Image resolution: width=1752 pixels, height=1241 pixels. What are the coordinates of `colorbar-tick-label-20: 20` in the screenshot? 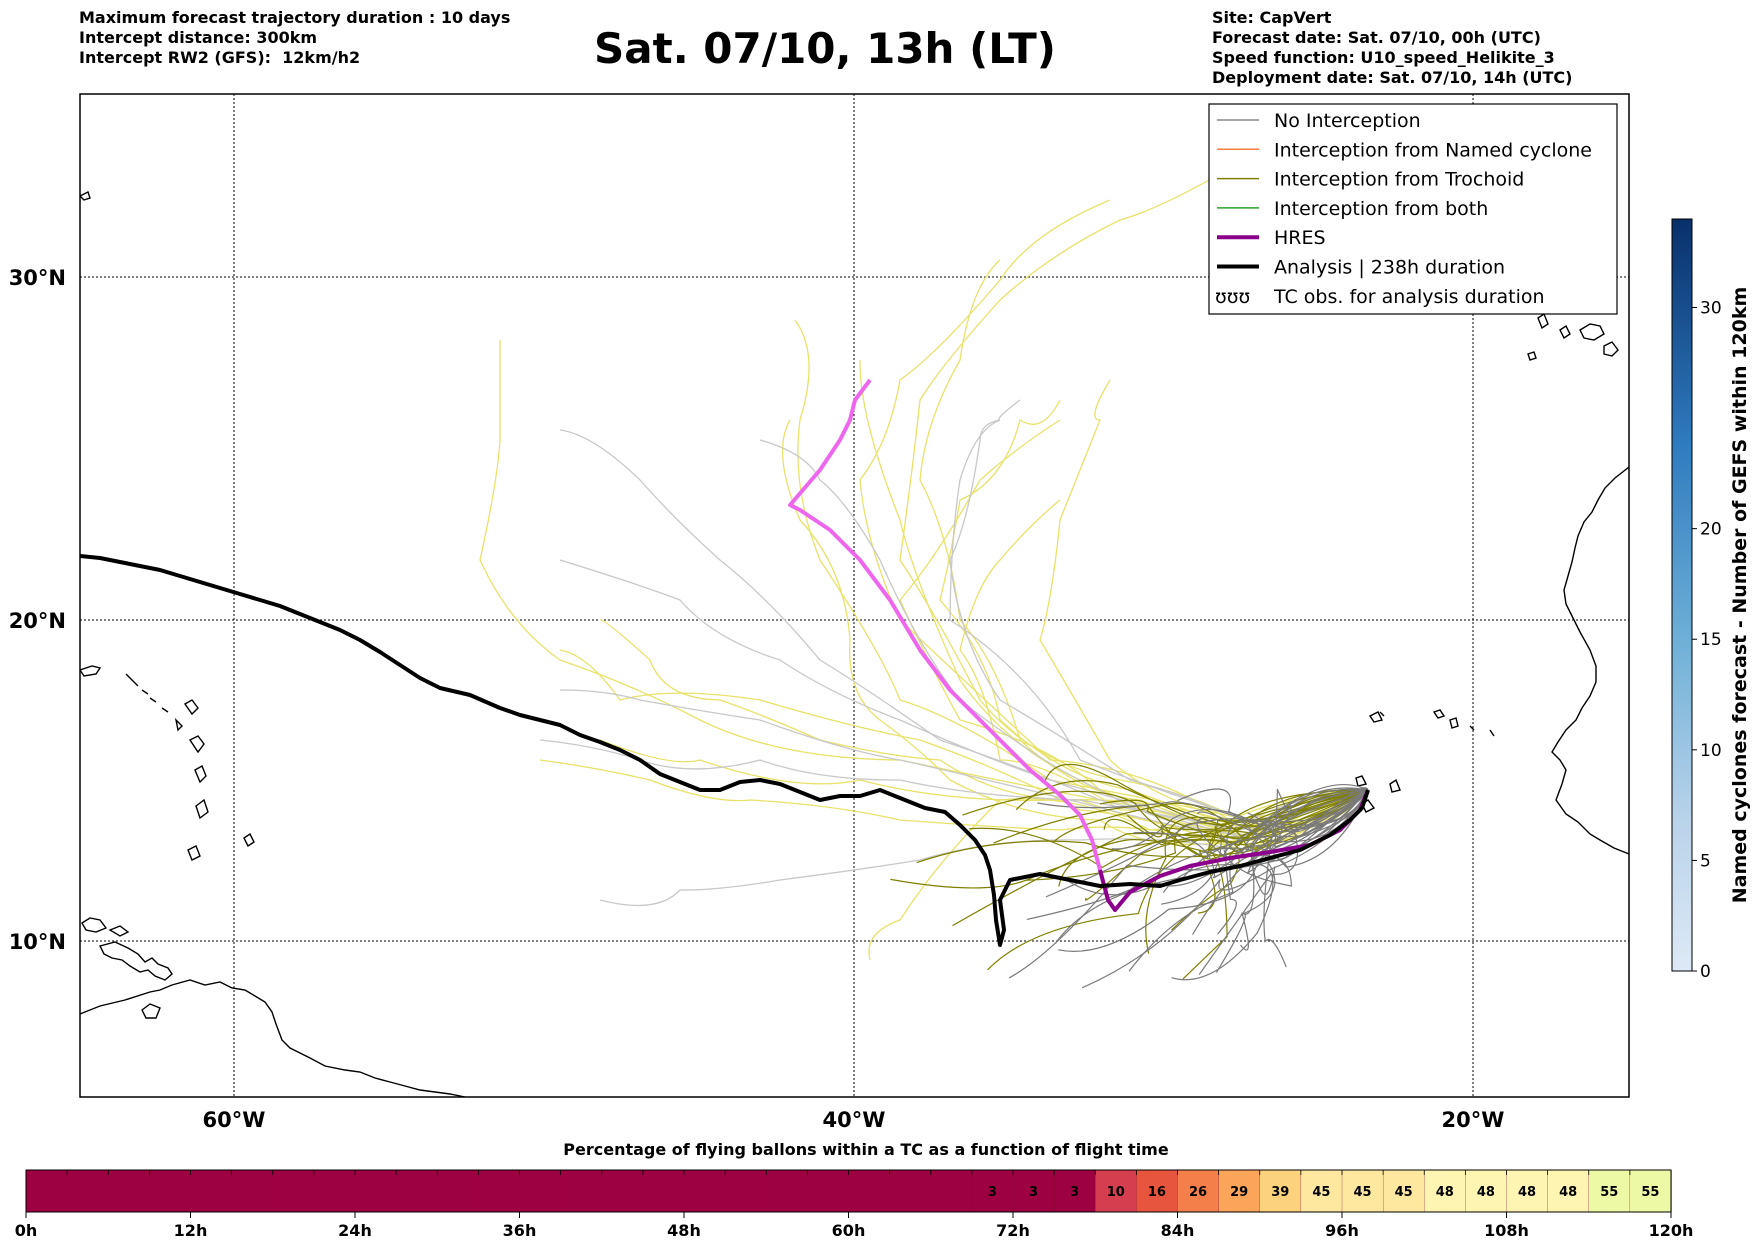 It's located at (1711, 530).